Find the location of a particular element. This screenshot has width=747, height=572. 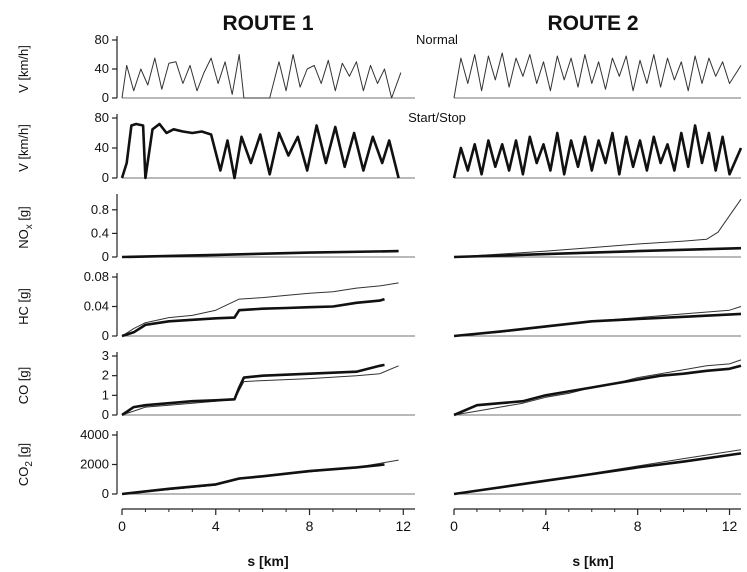

y-axis-label-speed_normal: V [km/h] is located at coordinates (23, 69).